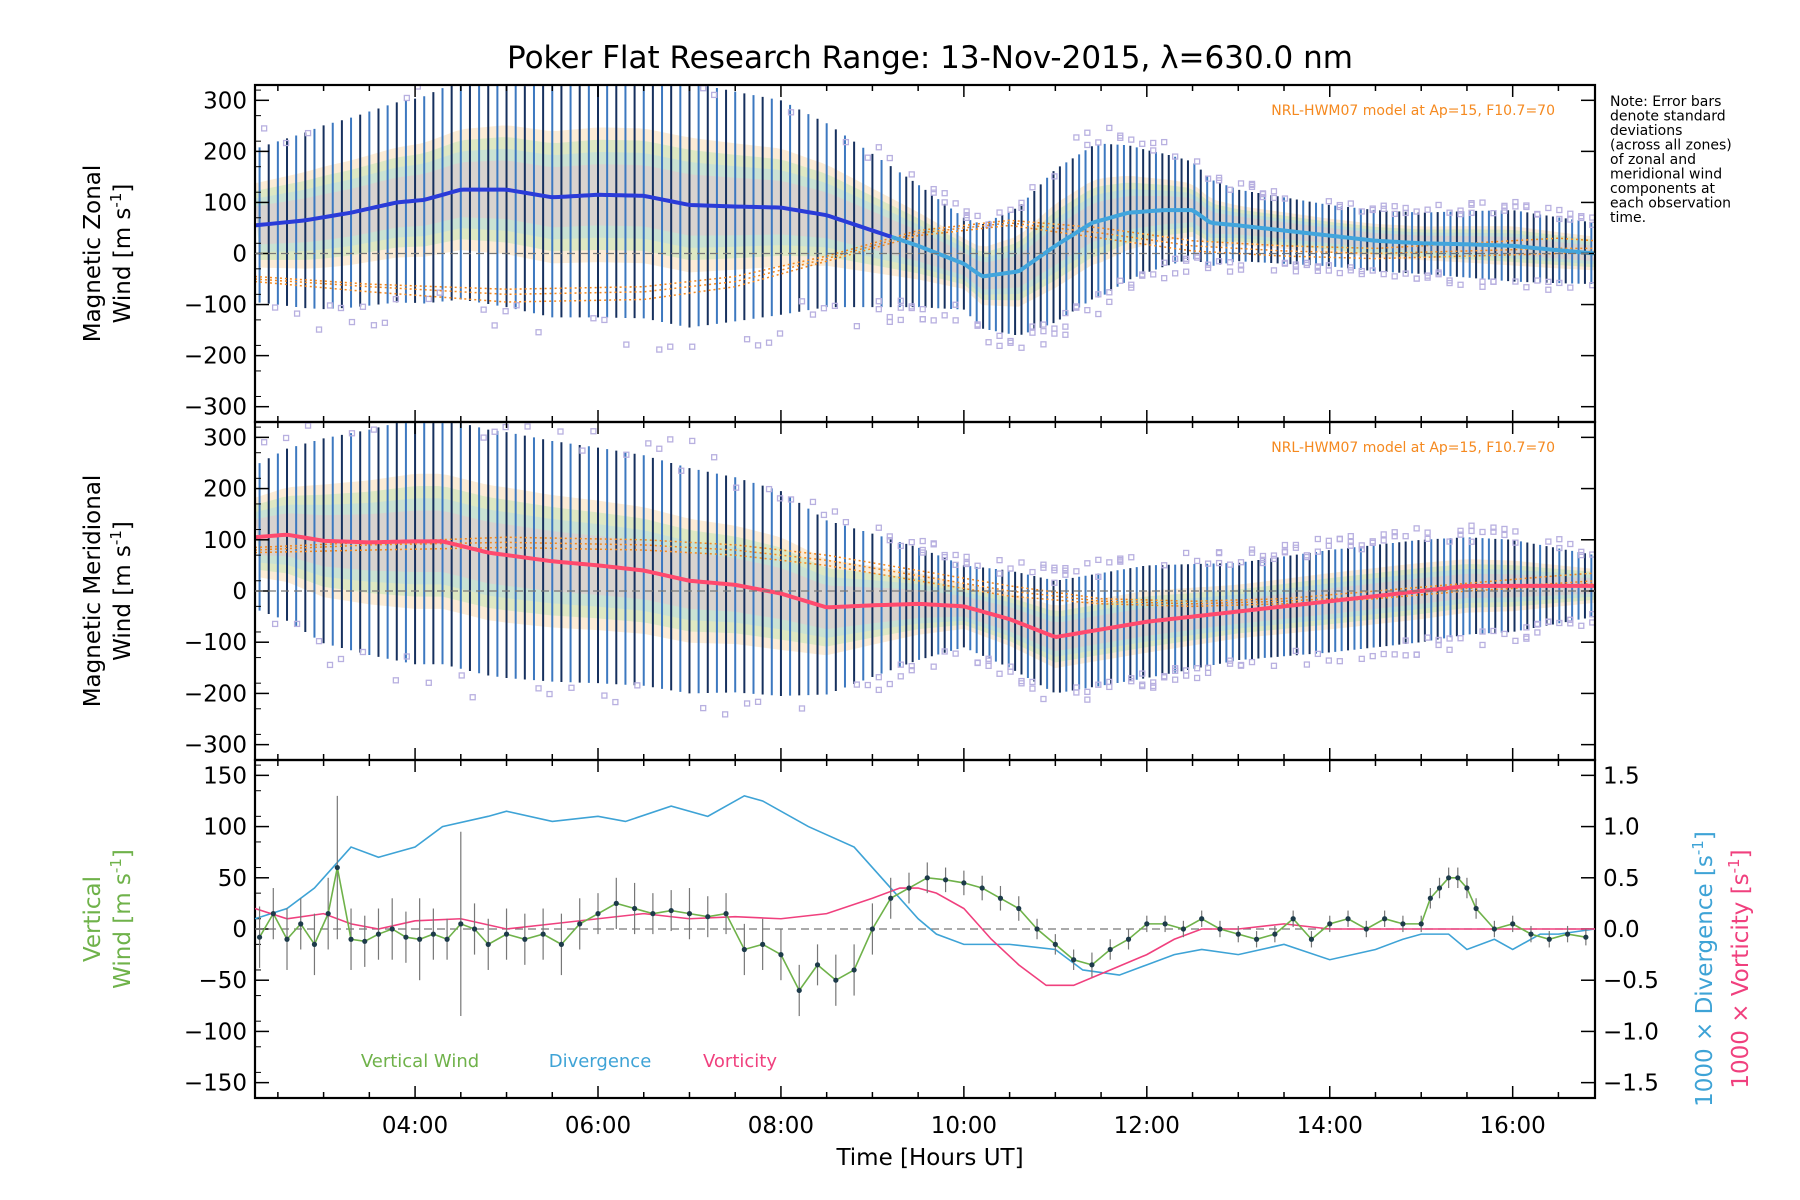 Image resolution: width=1800 pixels, height=1200 pixels. I want to click on legend-entry: Vorticity, so click(740, 1061).